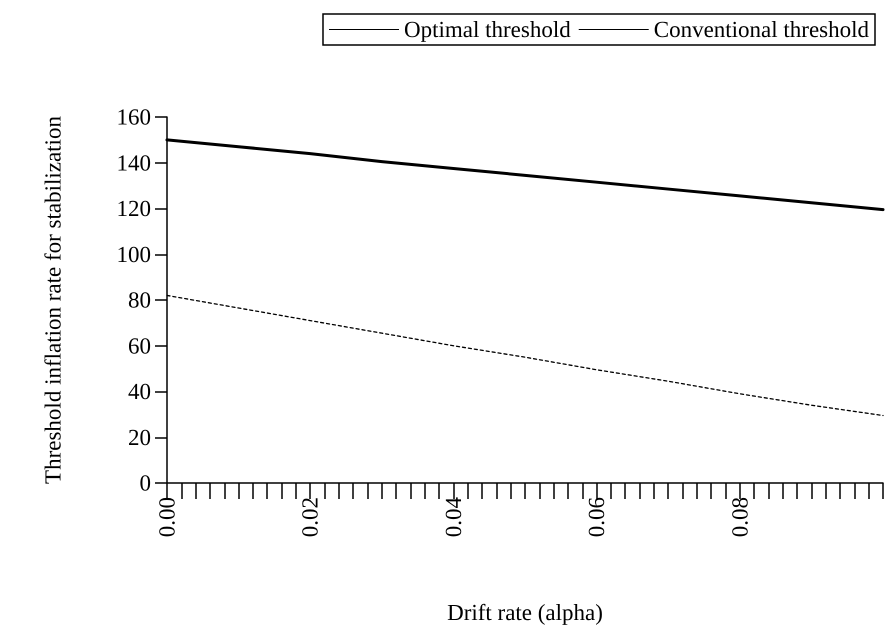 This screenshot has height=633, width=885. What do you see at coordinates (139, 345) in the screenshot?
I see `y-tick-label: 60` at bounding box center [139, 345].